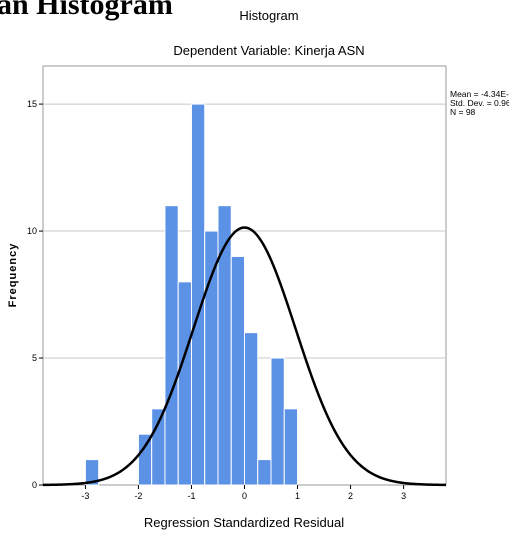 The image size is (509, 538). I want to click on x-tick-label: -3, so click(85, 496).